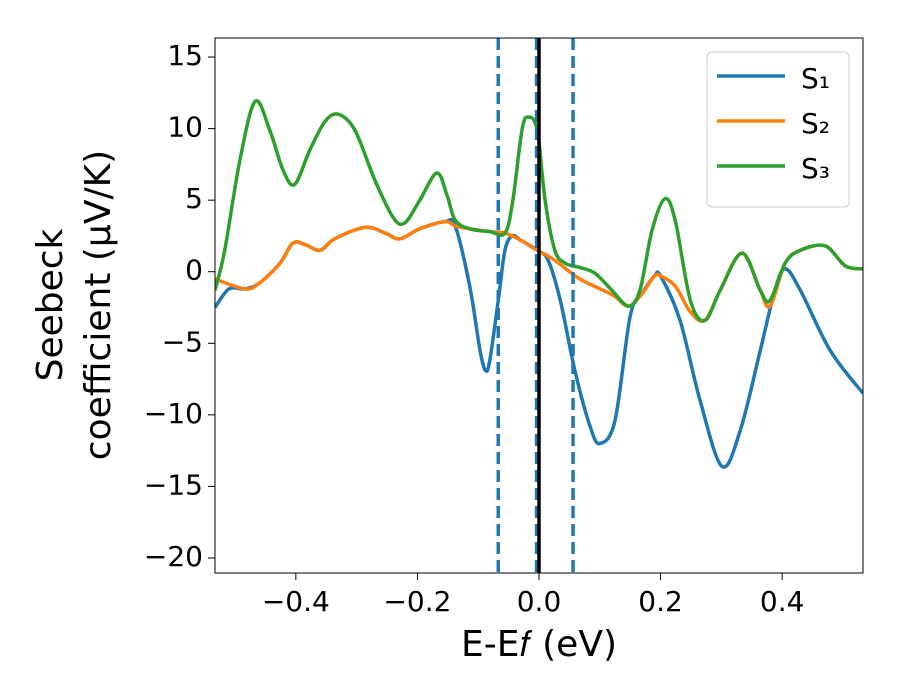 This screenshot has height=700, width=900. Describe the element at coordinates (173, 413) in the screenshot. I see `y-tick-label: −10` at that location.